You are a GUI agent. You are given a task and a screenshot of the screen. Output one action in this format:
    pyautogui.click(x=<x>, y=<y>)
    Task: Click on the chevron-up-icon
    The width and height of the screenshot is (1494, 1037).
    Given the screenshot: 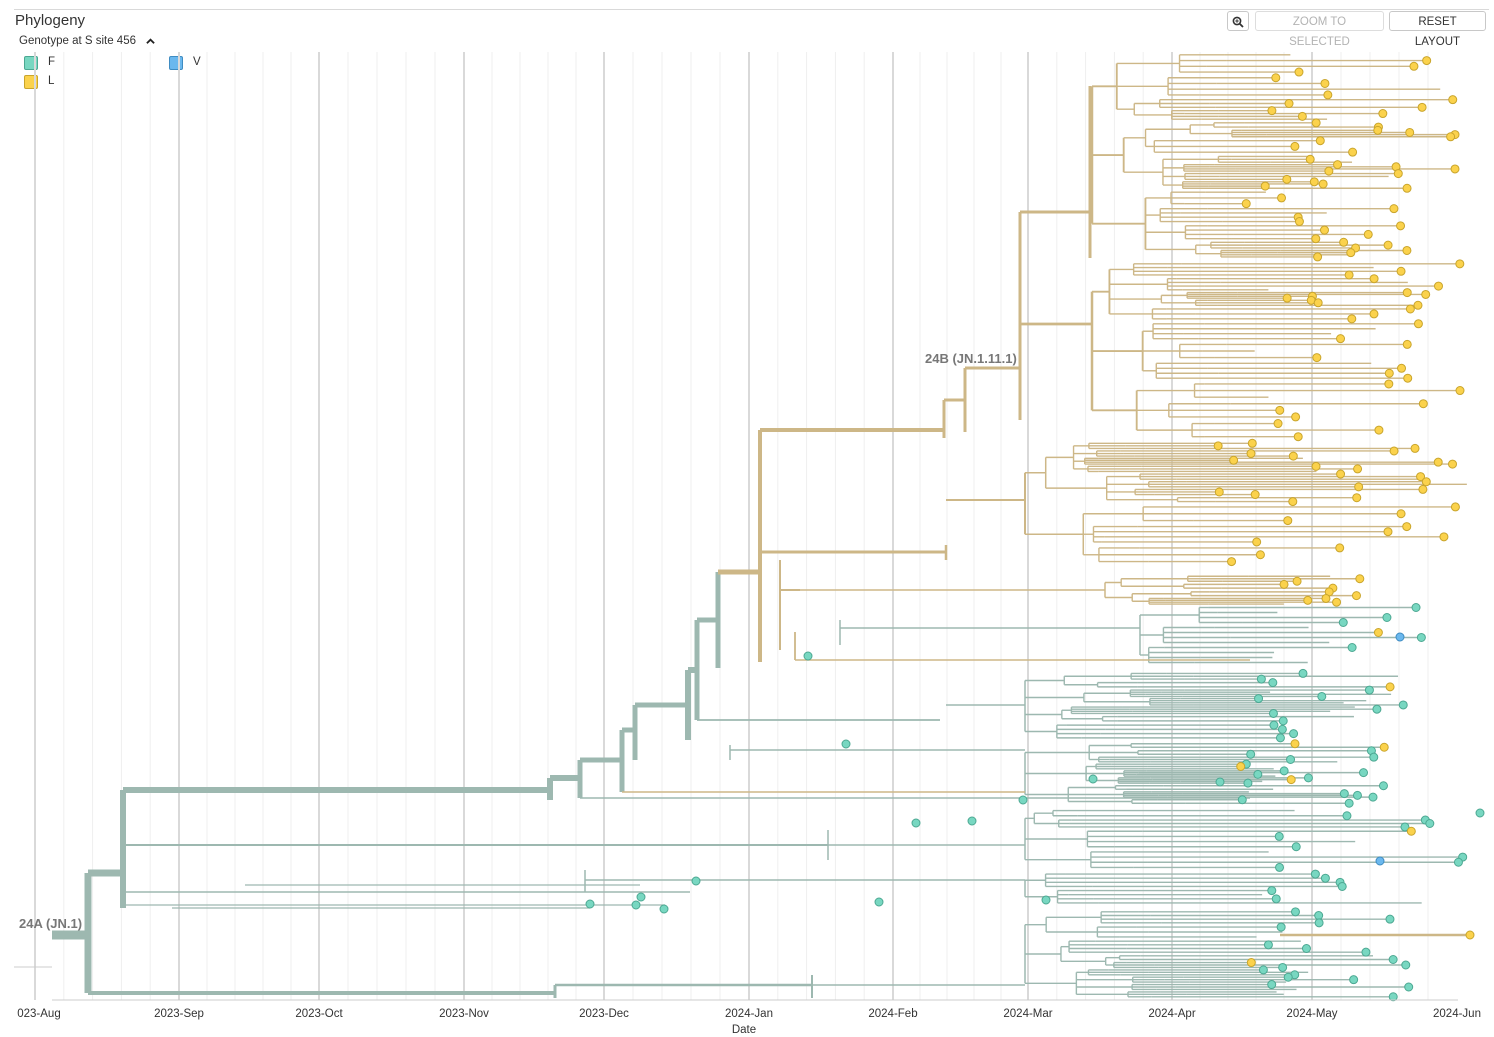 What is the action you would take?
    pyautogui.click(x=150, y=41)
    